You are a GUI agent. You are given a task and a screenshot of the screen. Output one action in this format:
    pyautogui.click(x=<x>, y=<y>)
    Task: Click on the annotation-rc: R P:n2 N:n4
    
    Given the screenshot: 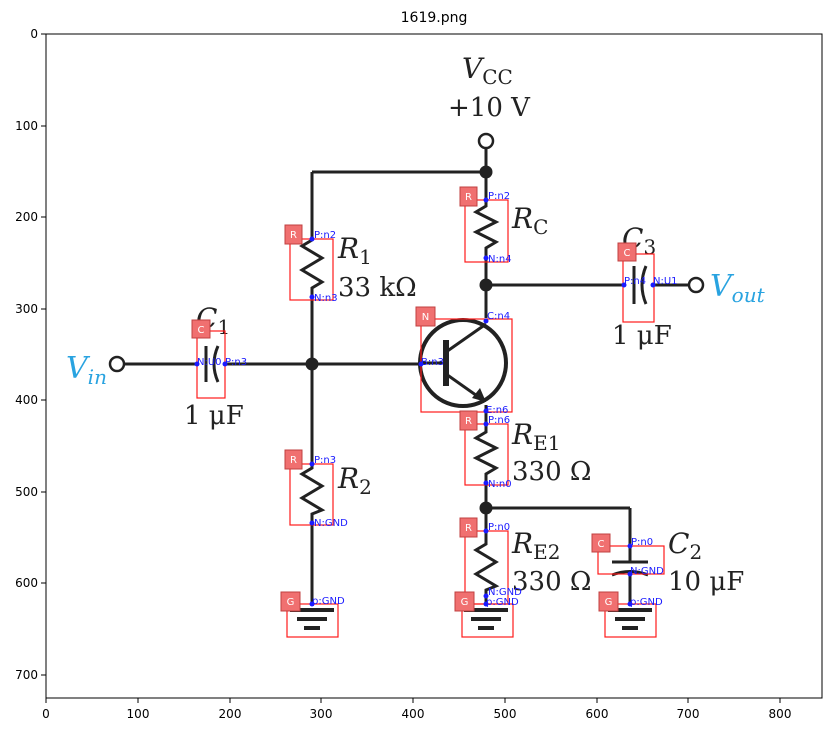 What is the action you would take?
    pyautogui.click(x=485, y=225)
    